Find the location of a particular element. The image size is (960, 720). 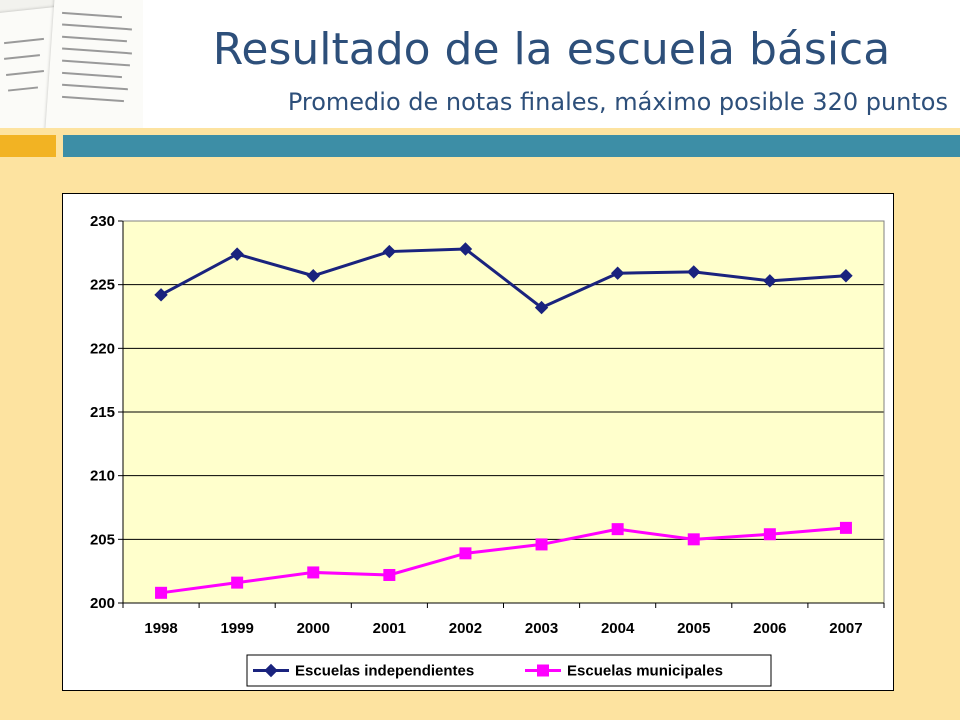

slide-title: Resultado de la escuela básica is located at coordinates (551, 49).